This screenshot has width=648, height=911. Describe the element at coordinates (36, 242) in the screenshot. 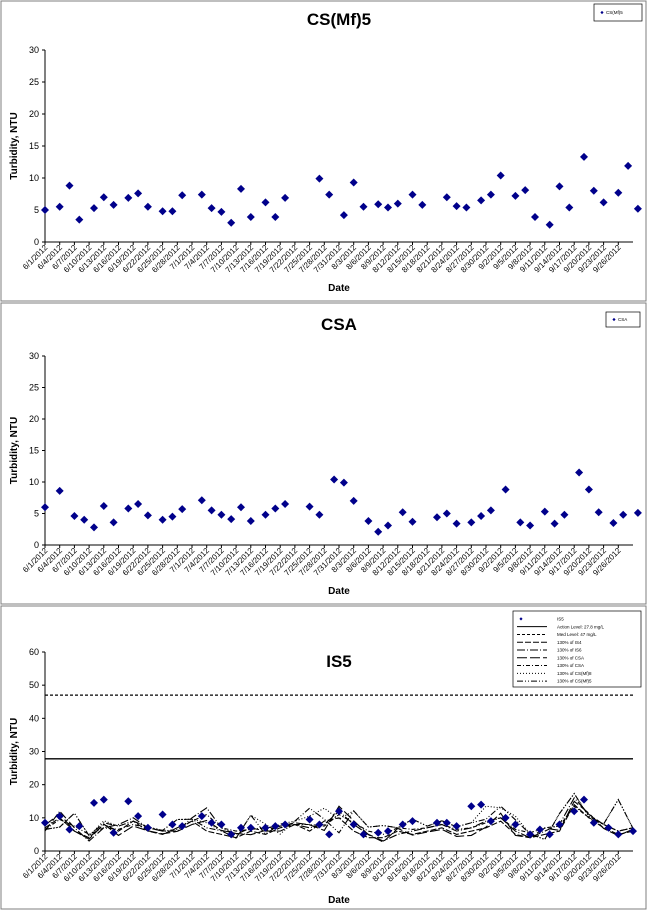

I see `cs-mf5-y-tick-label: 0` at that location.